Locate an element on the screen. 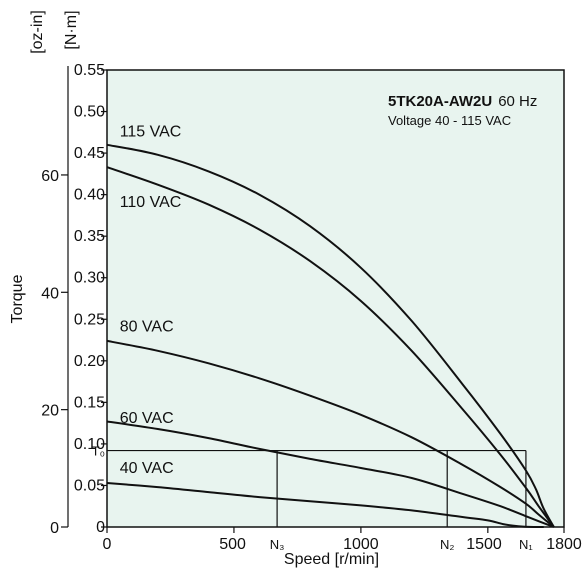  series-label-60-vac: 60 VAC is located at coordinates (147, 418).